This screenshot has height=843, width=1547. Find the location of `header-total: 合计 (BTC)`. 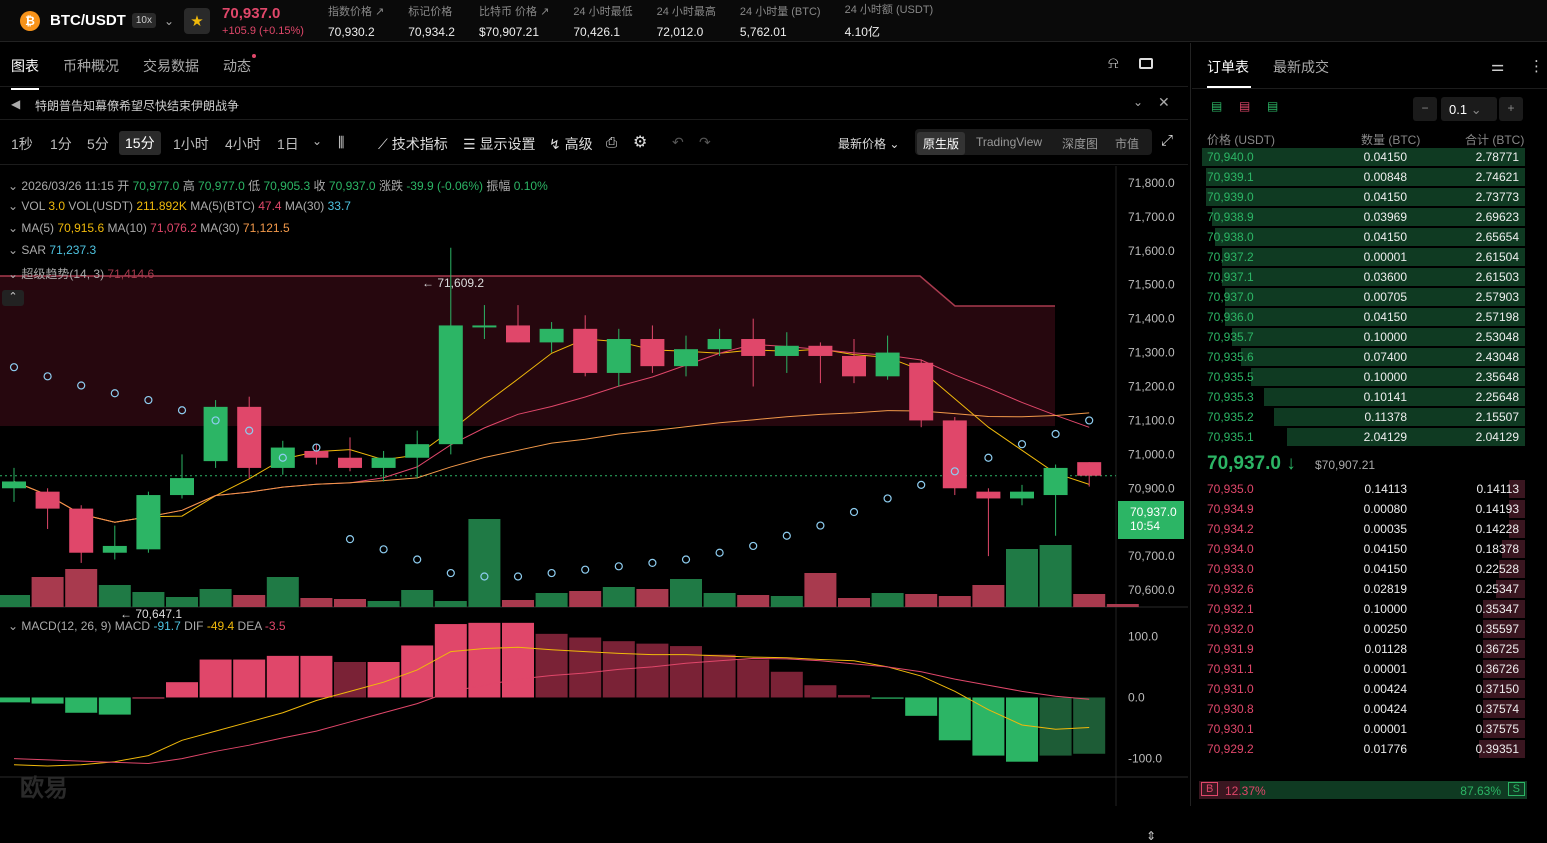

header-total: 合计 (BTC) is located at coordinates (1495, 140).